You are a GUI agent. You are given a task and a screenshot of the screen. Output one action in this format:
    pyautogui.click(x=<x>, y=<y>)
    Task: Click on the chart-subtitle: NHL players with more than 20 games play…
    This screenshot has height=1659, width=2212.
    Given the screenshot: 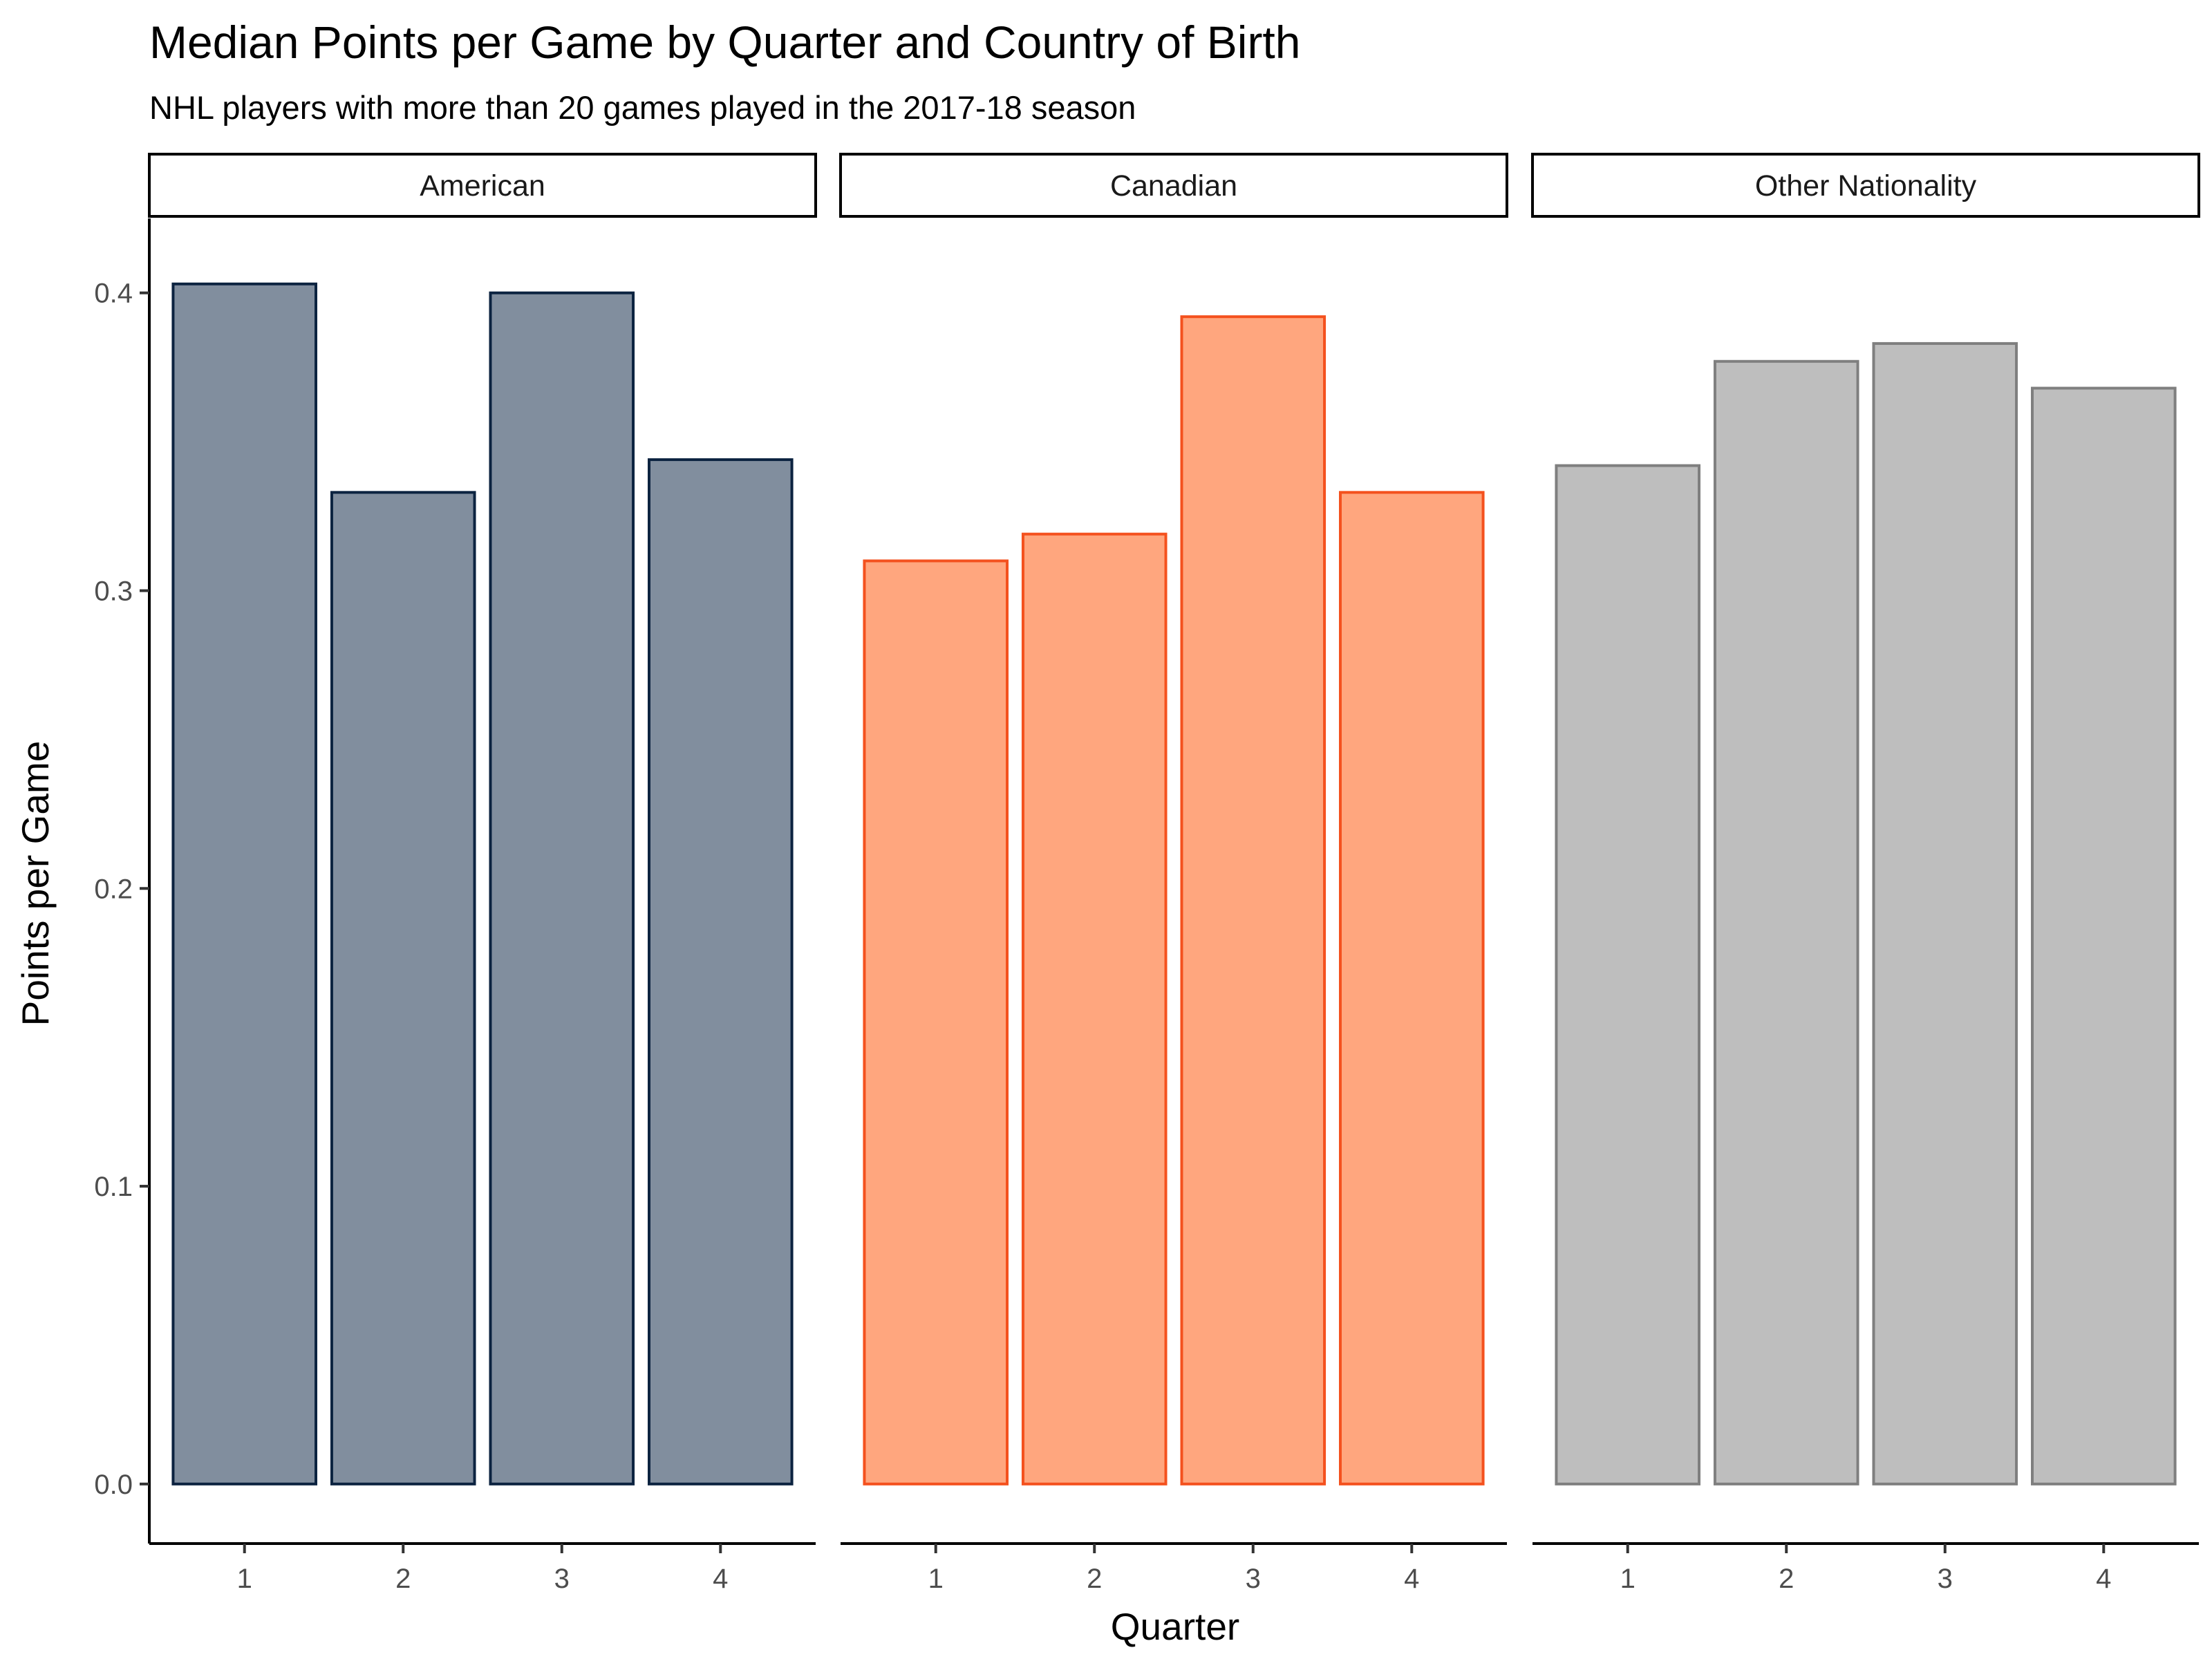 What is the action you would take?
    pyautogui.click(x=643, y=107)
    